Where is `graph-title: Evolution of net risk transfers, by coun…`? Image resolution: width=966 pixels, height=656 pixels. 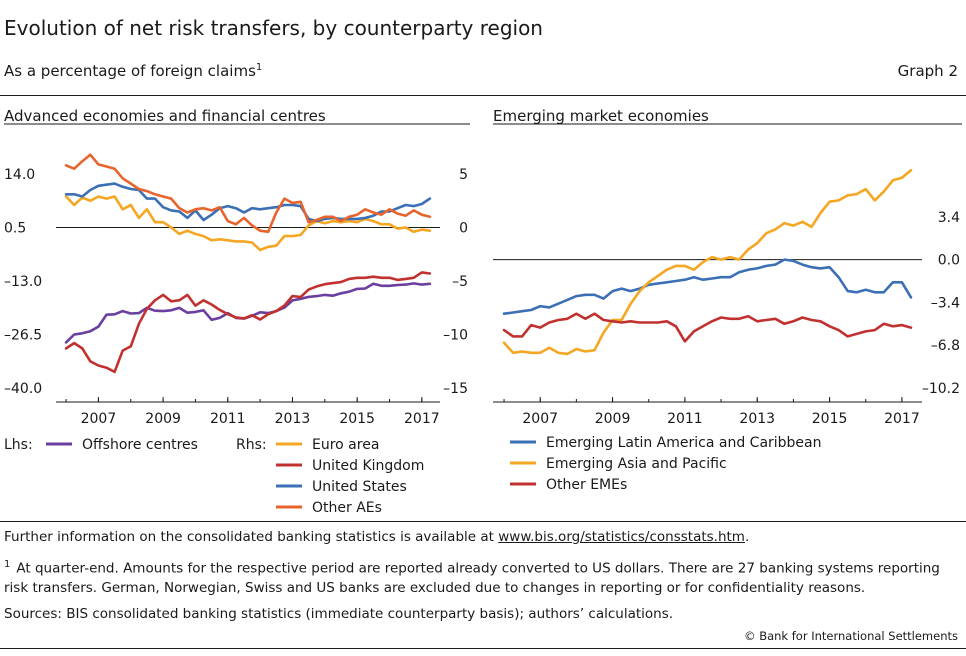
graph-title: Evolution of net risk transfers, by coun… is located at coordinates (273, 28).